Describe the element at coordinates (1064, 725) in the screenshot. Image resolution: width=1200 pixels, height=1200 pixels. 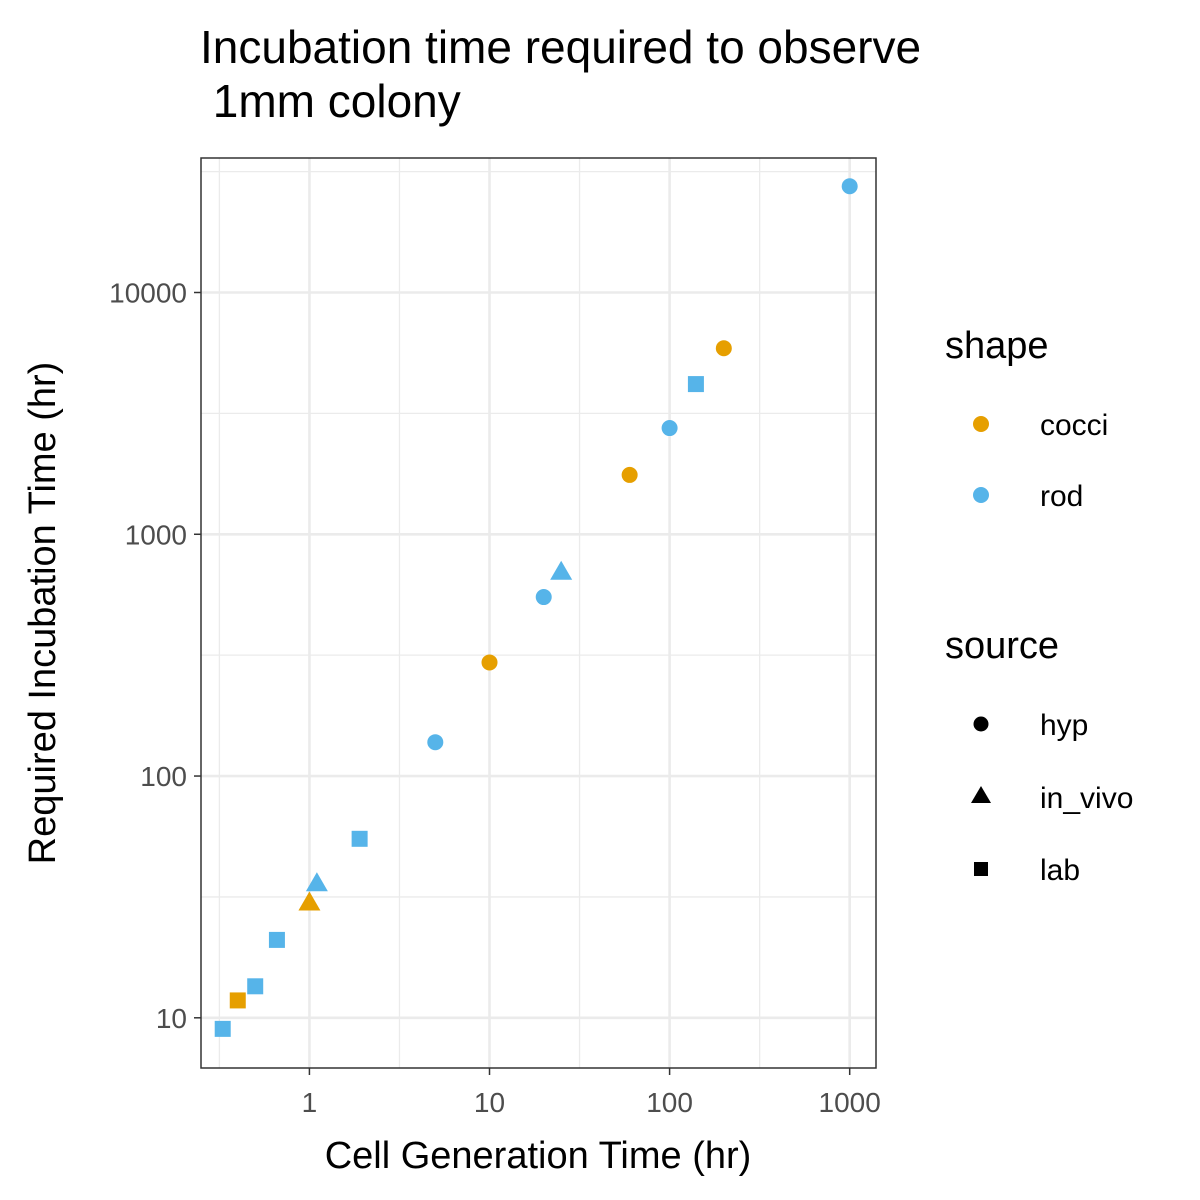
I see `legend-label-hyp: hyp` at that location.